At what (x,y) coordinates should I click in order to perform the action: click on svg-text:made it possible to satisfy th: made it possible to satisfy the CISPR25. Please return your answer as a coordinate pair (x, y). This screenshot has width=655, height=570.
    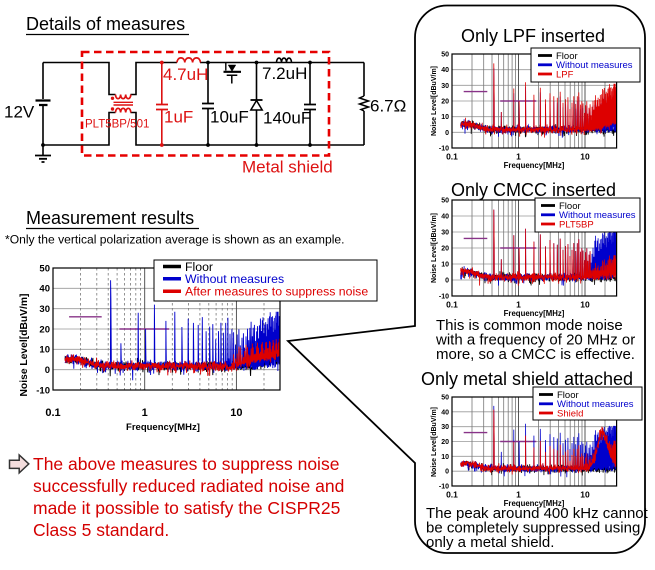
    Looking at the image, I should click on (186, 508).